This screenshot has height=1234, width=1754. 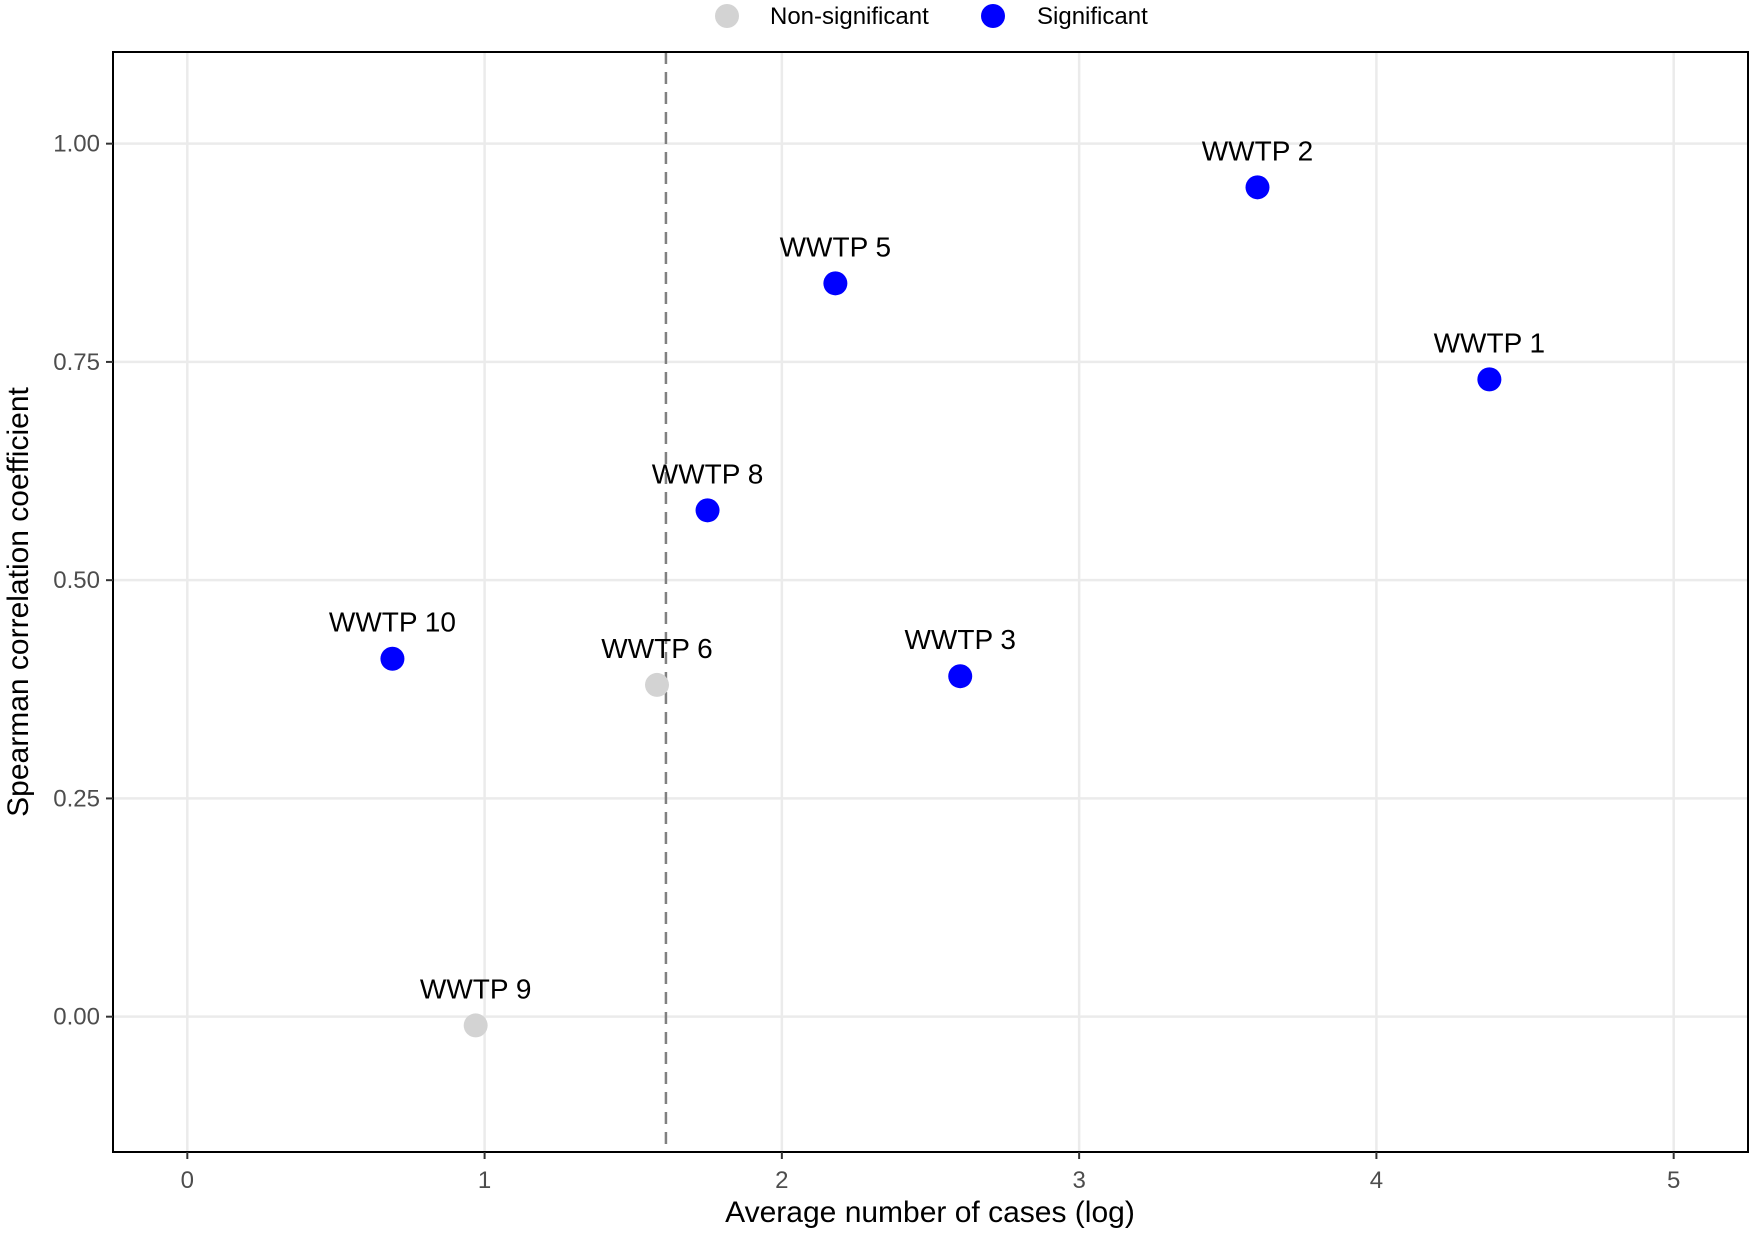 What do you see at coordinates (484, 1180) in the screenshot?
I see `x-tick-label: 1` at bounding box center [484, 1180].